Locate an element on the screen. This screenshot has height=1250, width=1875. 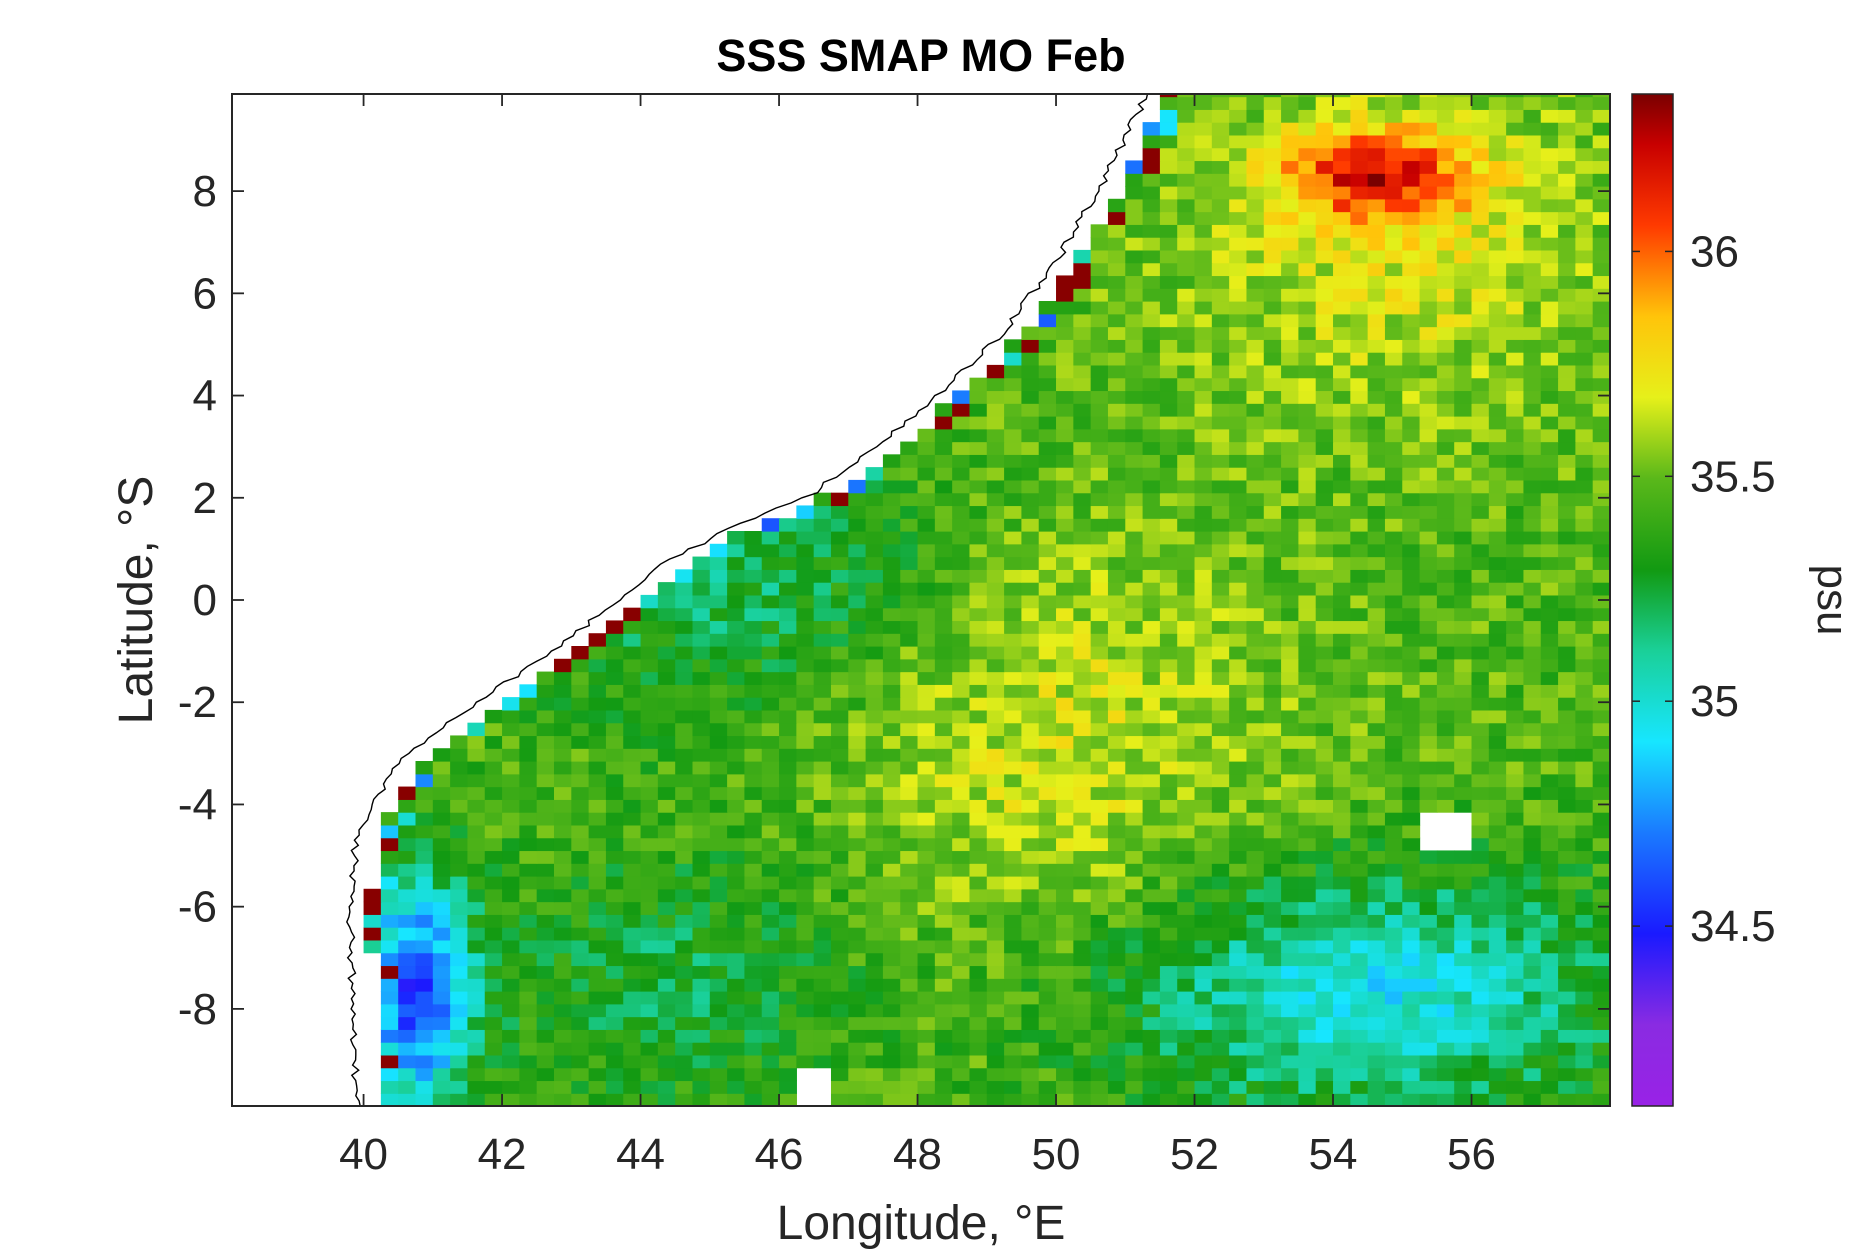
colorbar-label: psu is located at coordinates (1832, 600).